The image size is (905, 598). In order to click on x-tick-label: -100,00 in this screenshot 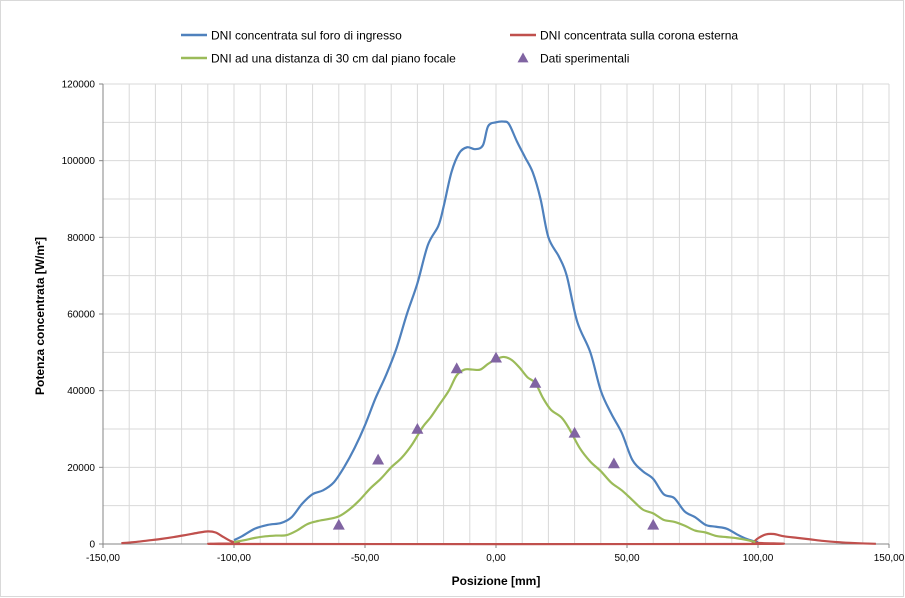, I will do `click(234, 558)`.